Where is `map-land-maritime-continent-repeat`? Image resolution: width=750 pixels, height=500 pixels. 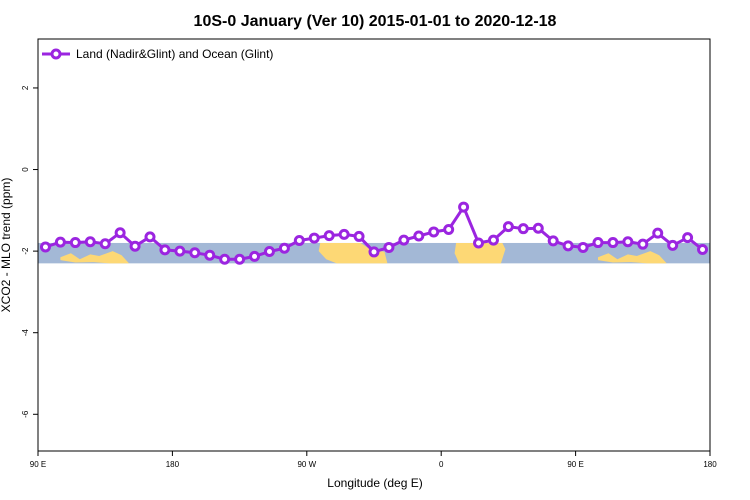
map-land-maritime-continent-repeat is located at coordinates (632, 257).